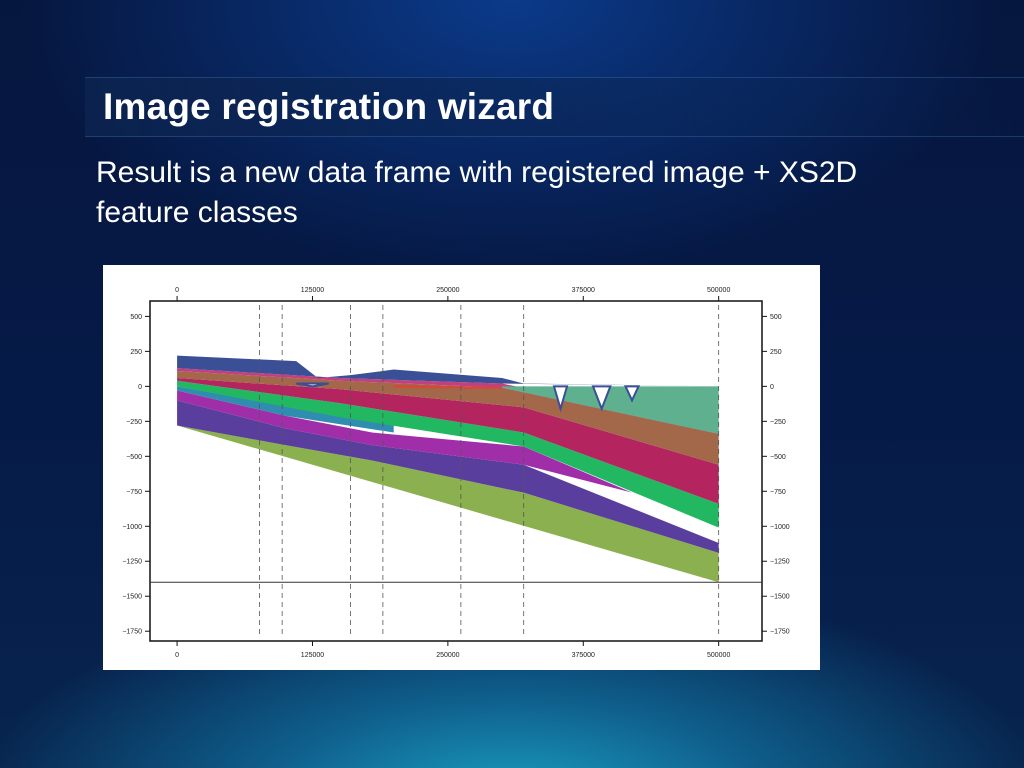  Describe the element at coordinates (780, 597) in the screenshot. I see `y-tick-label-right-8: −1500` at that location.